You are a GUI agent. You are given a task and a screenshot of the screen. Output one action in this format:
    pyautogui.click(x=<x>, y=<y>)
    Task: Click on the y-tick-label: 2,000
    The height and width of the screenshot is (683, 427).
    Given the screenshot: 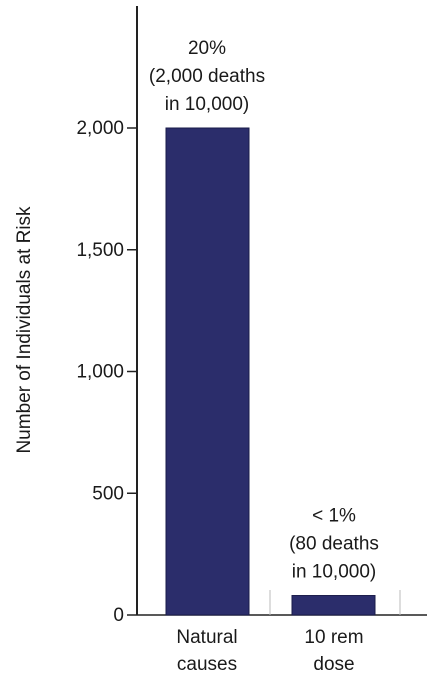 What is the action you would take?
    pyautogui.click(x=100, y=128)
    